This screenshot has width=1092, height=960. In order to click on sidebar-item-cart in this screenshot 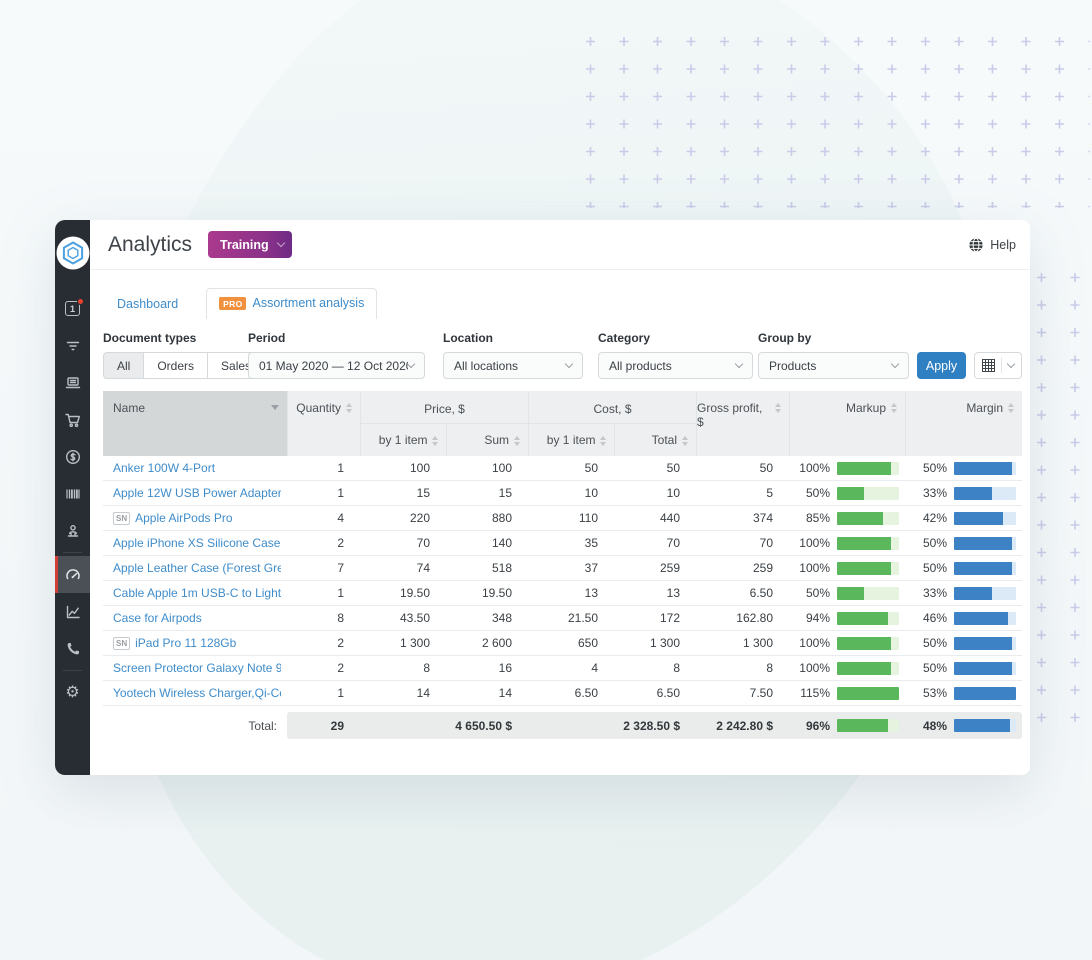, I will do `click(72, 419)`.